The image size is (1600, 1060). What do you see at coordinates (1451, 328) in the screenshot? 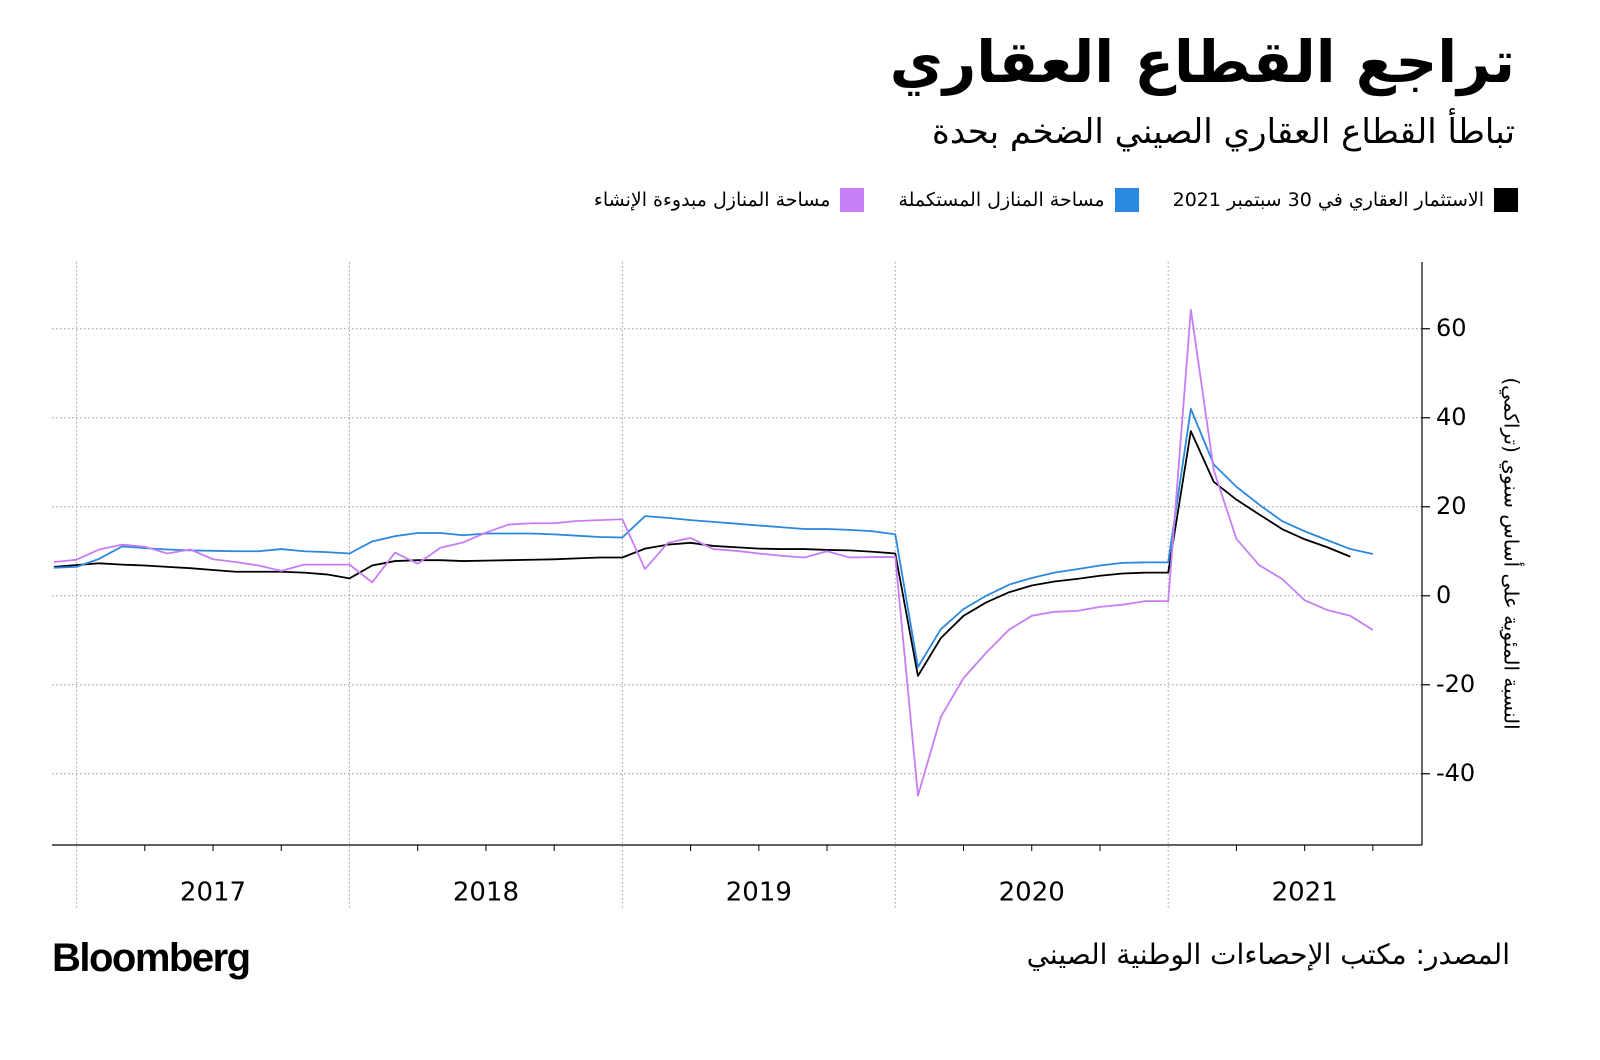
I see `y-tick-label: 60` at bounding box center [1451, 328].